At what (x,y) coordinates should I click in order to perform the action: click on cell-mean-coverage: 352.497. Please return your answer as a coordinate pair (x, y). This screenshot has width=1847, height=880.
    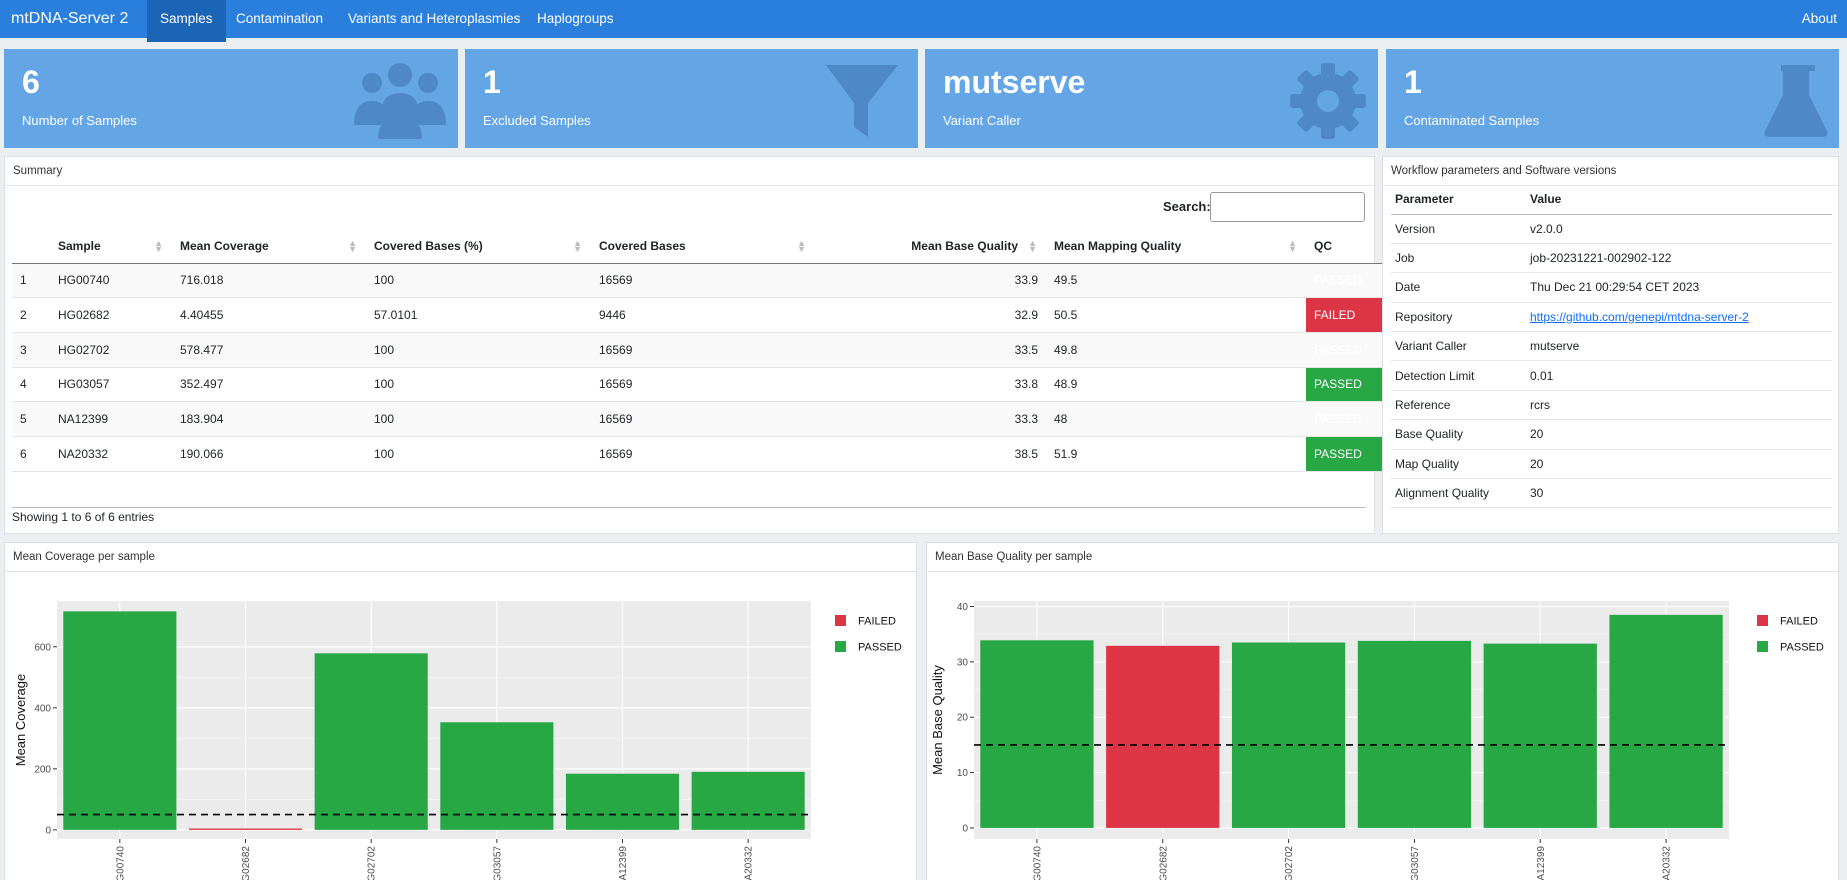
    Looking at the image, I should click on (269, 385).